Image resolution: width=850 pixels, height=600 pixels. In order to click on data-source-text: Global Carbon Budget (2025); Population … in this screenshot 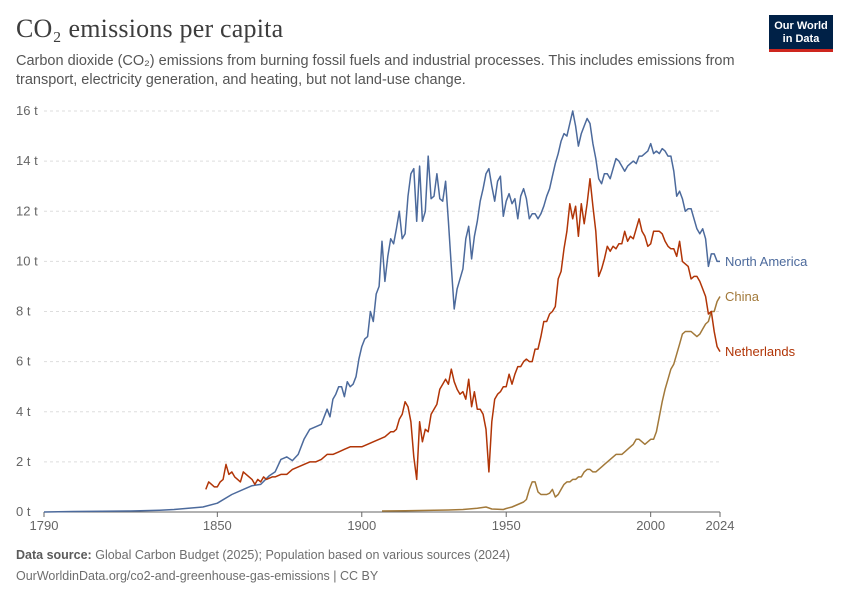, I will do `click(303, 555)`.